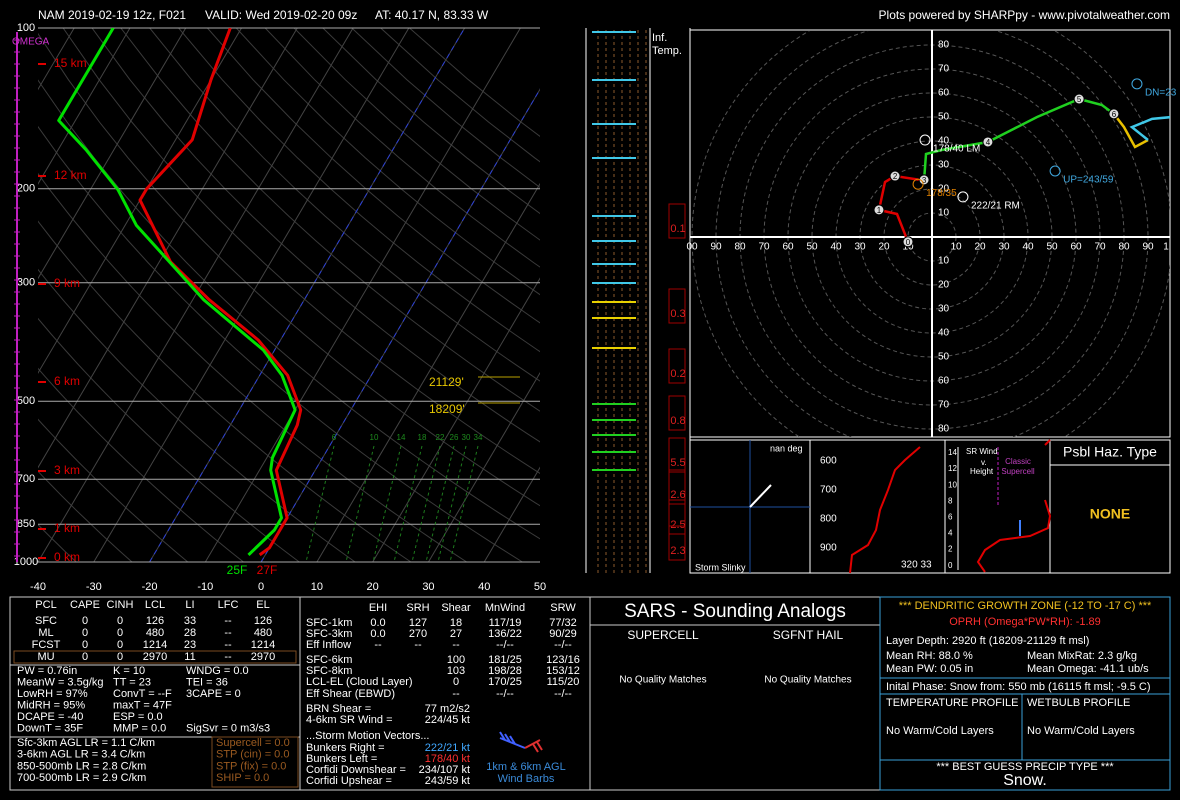  What do you see at coordinates (760, 496) in the screenshot?
I see `slinky-vector` at bounding box center [760, 496].